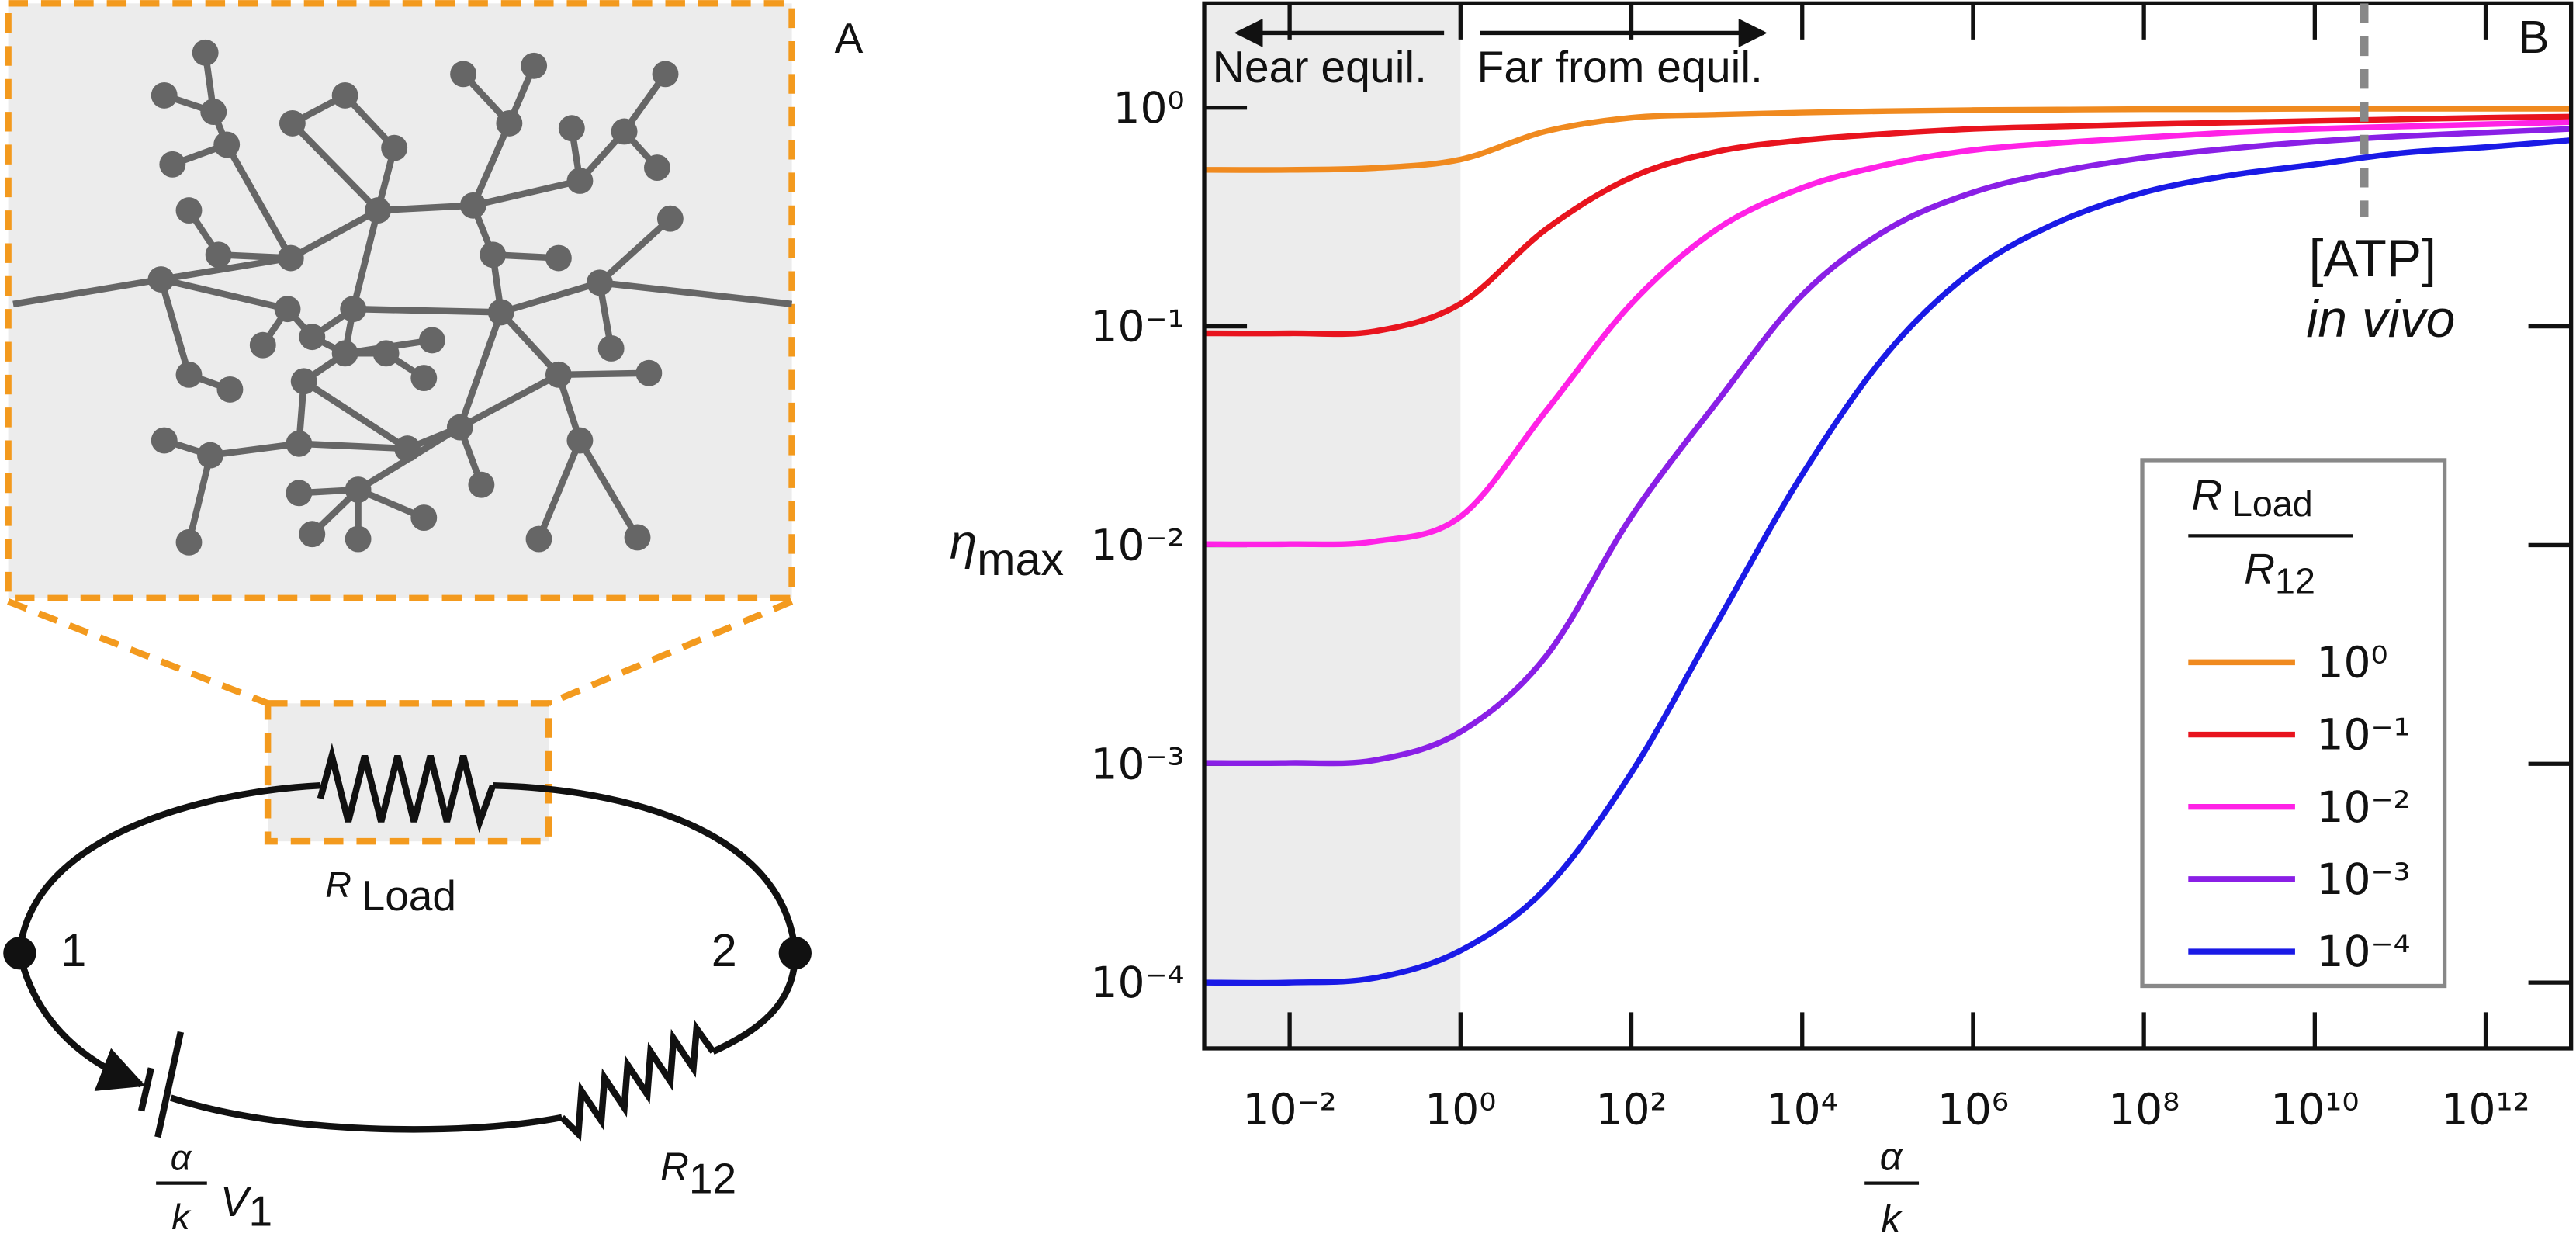 Image resolution: width=2576 pixels, height=1244 pixels. What do you see at coordinates (2363, 807) in the screenshot?
I see `legend-label: 10⁻²` at bounding box center [2363, 807].